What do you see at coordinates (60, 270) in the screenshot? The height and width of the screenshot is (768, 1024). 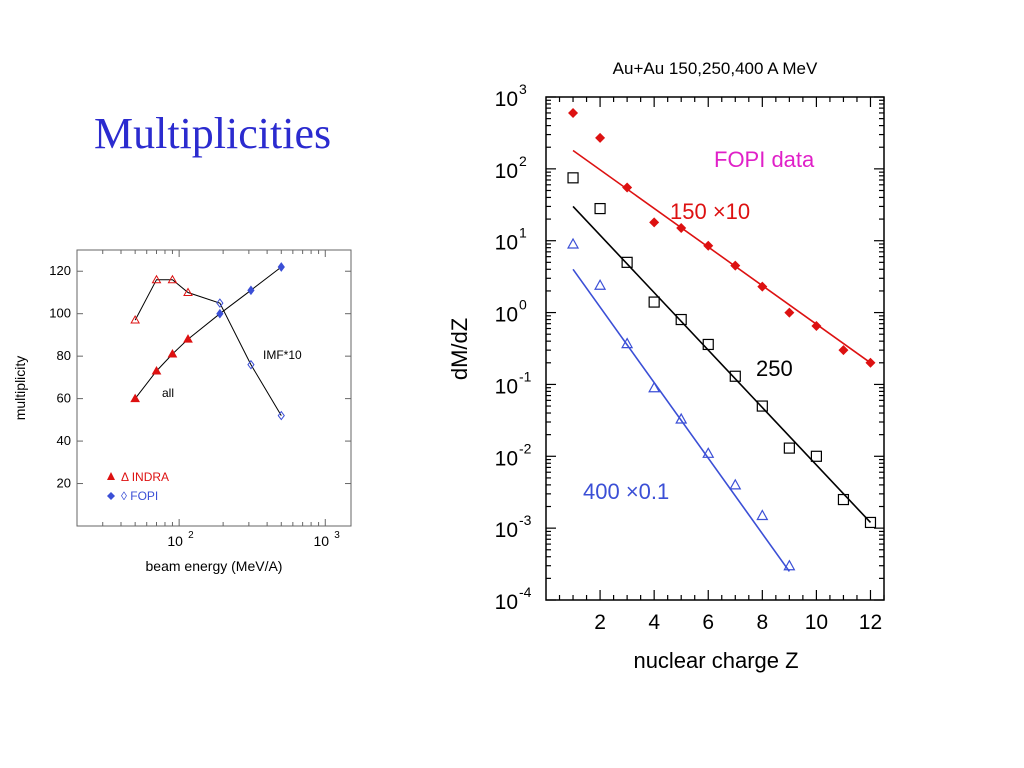 I see `y-tick-label: 120` at bounding box center [60, 270].